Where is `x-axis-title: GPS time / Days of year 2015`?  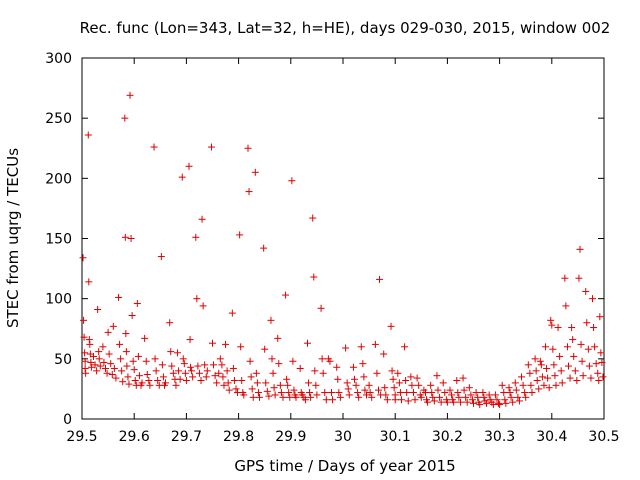
x-axis-title: GPS time / Days of year 2015 is located at coordinates (344, 466).